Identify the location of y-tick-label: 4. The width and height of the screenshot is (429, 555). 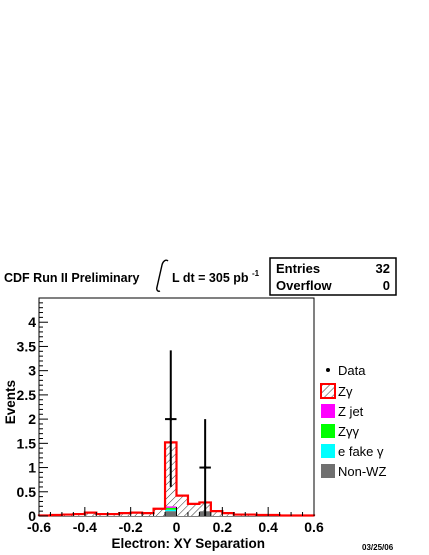
(32, 322).